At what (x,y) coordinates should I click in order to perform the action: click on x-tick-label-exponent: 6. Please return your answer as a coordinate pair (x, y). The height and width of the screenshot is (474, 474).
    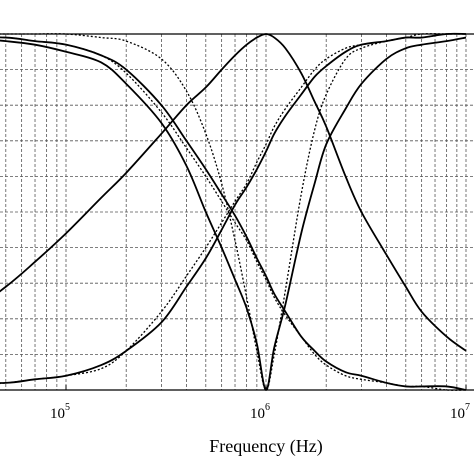
    Looking at the image, I should click on (267, 407).